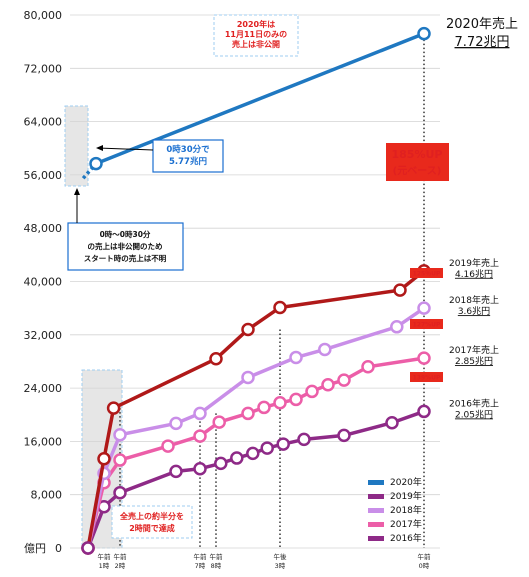 Image resolution: width=529 pixels, height=577 pixels. What do you see at coordinates (77, 191) in the screenshot?
I see `start-note-arrowhead` at bounding box center [77, 191].